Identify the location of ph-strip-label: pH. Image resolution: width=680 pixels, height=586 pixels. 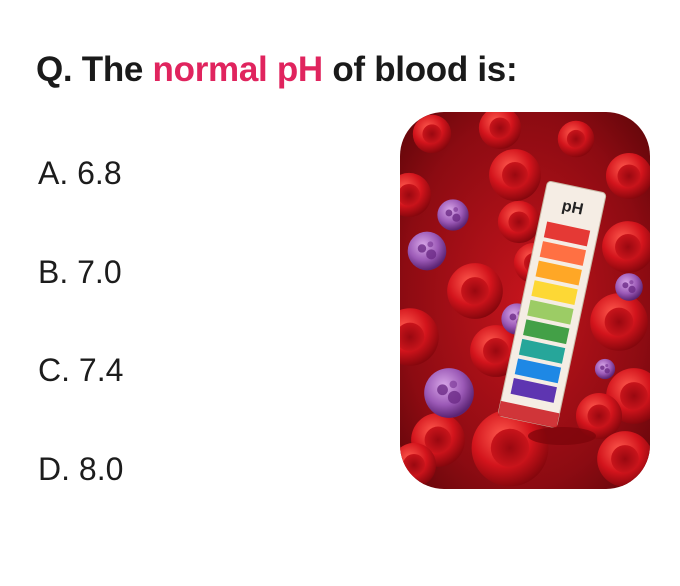
(572, 207).